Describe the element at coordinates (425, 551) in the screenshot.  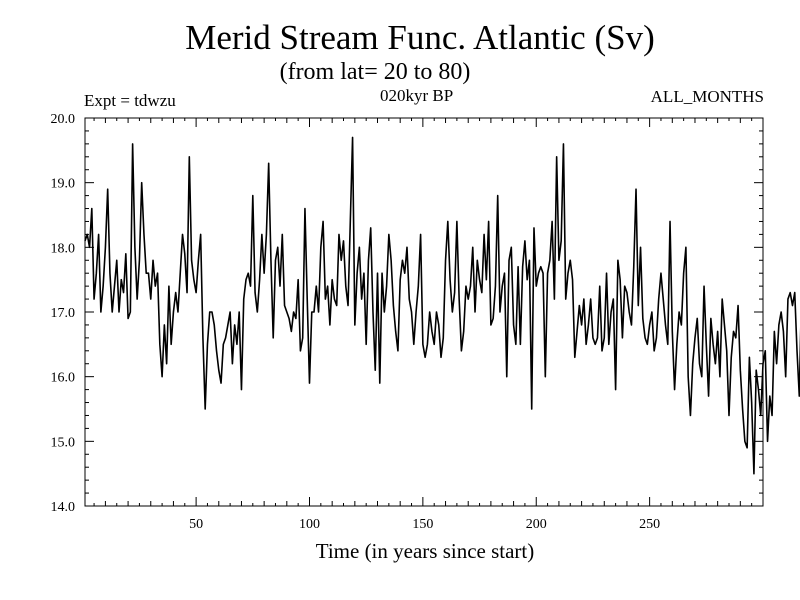
I see `x-axis-label: Time (in years since start)` at that location.